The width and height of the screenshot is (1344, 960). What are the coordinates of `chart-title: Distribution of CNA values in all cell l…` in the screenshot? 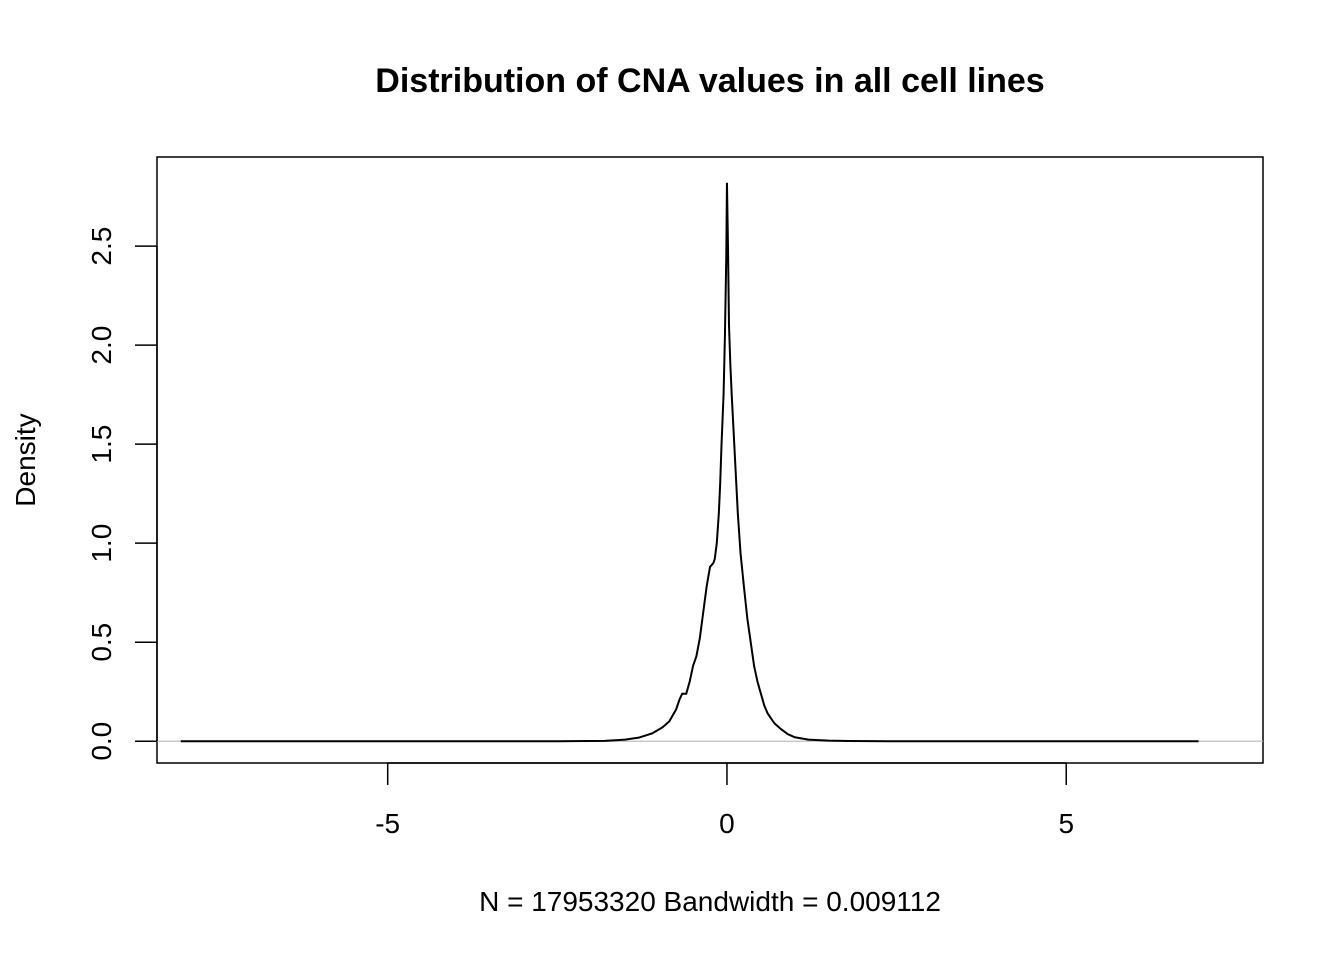 It's located at (709, 81).